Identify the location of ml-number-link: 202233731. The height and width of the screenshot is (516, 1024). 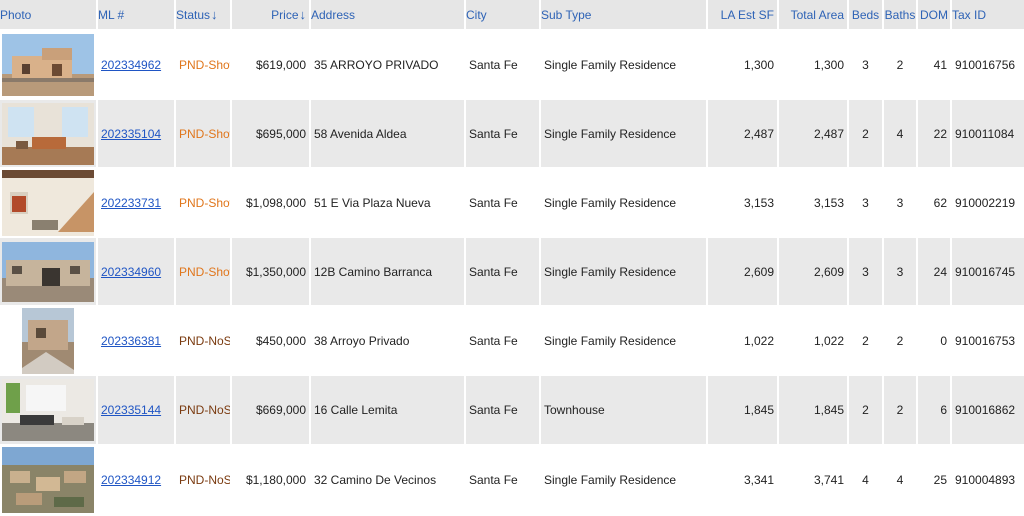
(131, 202).